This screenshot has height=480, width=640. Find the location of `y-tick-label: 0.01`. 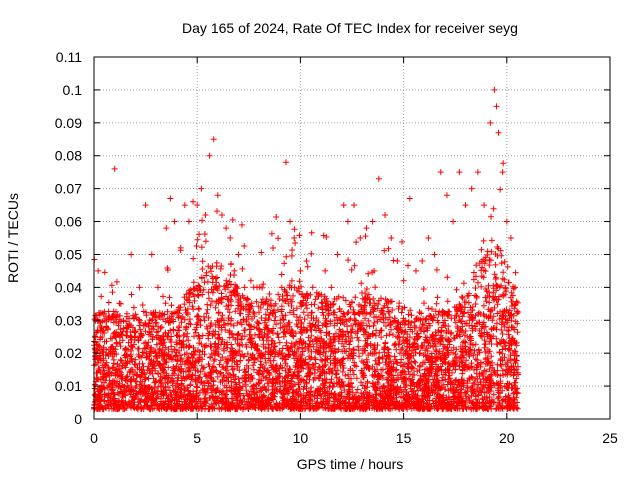

y-tick-label: 0.01 is located at coordinates (68, 386).